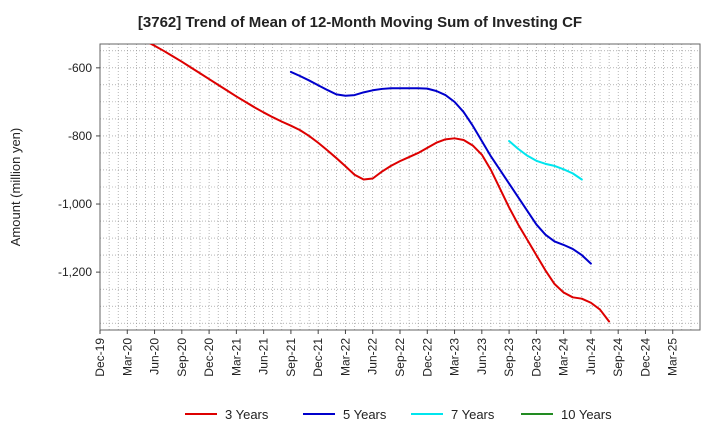  What do you see at coordinates (127, 357) in the screenshot?
I see `x-tick-label: Mar-20` at bounding box center [127, 357].